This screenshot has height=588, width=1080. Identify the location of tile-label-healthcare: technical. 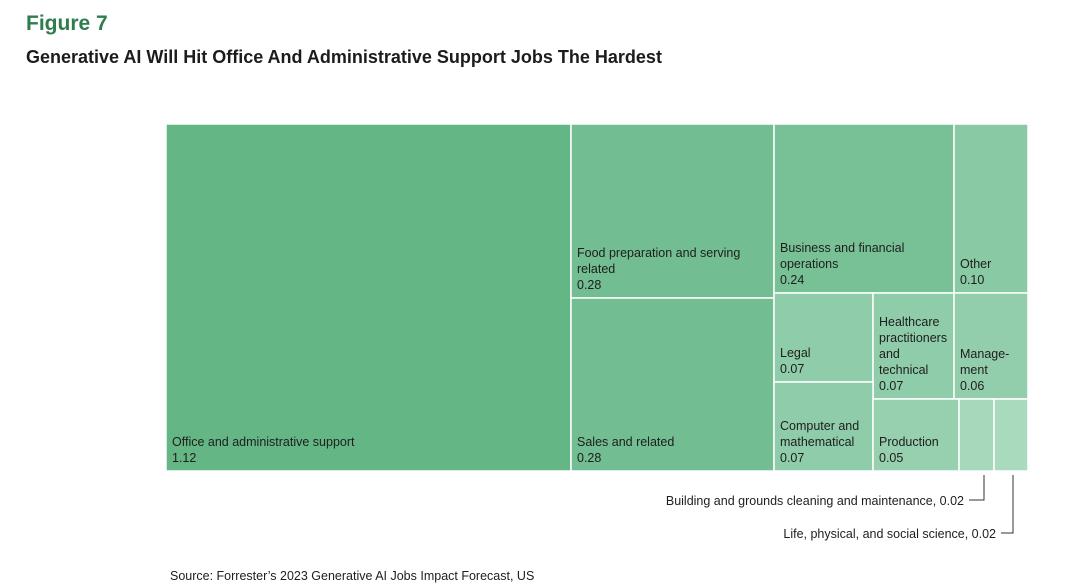
(903, 370).